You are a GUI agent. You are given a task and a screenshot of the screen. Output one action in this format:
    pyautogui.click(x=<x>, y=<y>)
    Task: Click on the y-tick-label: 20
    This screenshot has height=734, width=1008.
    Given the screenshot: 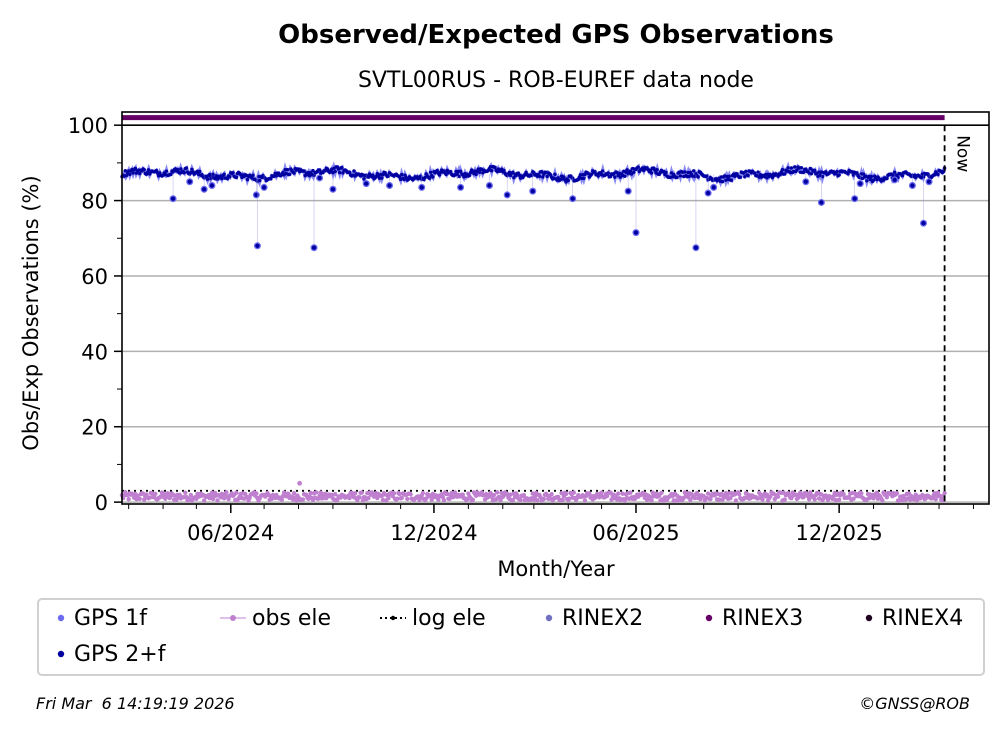 What is the action you would take?
    pyautogui.click(x=94, y=428)
    